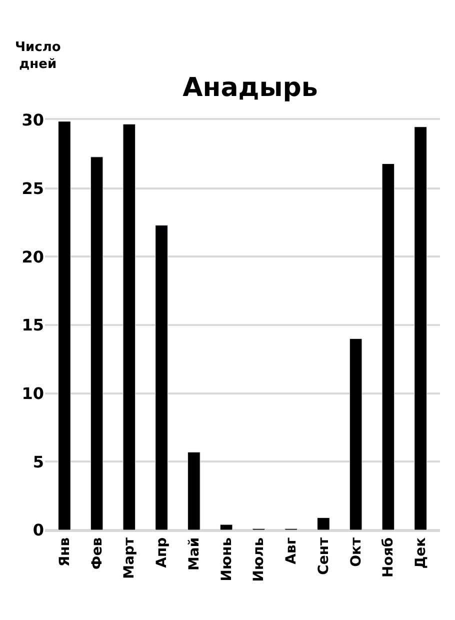  I want to click on x-tick-label: Апр, so click(162, 552).